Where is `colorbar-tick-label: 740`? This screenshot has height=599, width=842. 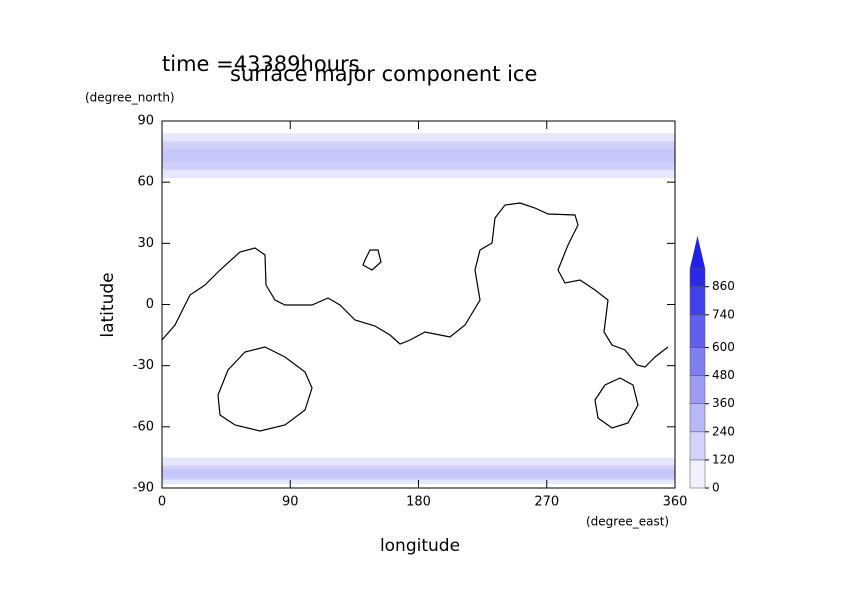 colorbar-tick-label: 740 is located at coordinates (723, 314).